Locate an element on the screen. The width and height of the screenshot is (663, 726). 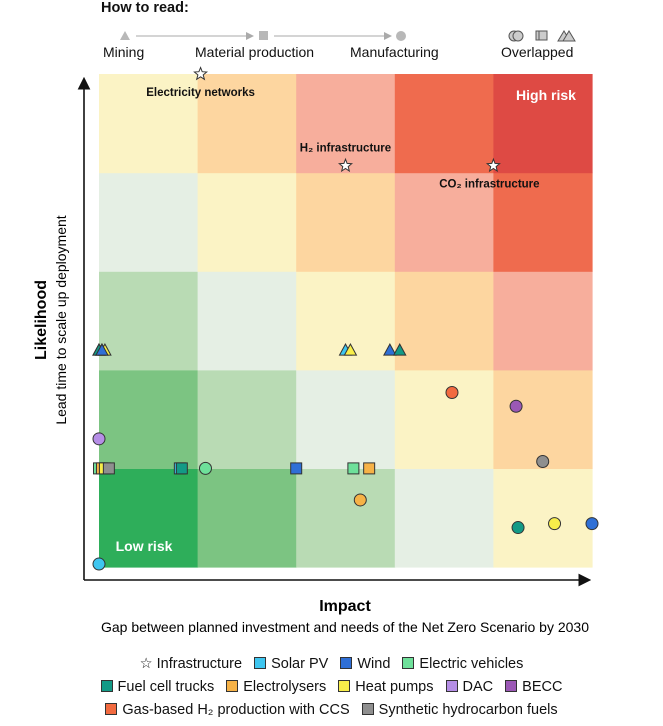
x-axis-title: Impact is located at coordinates (345, 606).